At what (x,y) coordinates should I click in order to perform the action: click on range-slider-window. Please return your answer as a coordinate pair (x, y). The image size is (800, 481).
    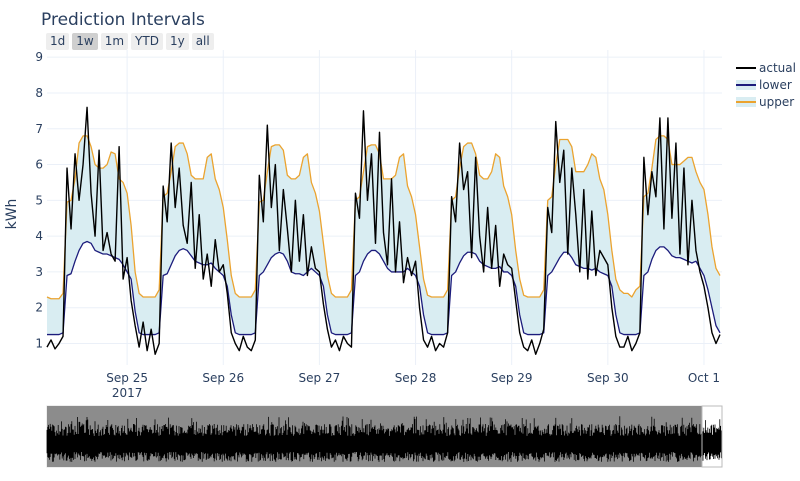
    Looking at the image, I should click on (712, 436).